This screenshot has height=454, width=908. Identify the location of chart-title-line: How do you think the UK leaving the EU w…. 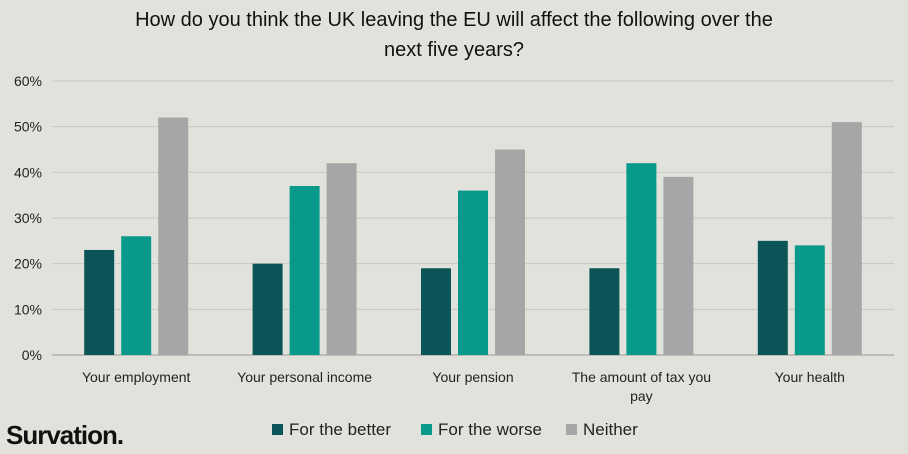
(454, 20).